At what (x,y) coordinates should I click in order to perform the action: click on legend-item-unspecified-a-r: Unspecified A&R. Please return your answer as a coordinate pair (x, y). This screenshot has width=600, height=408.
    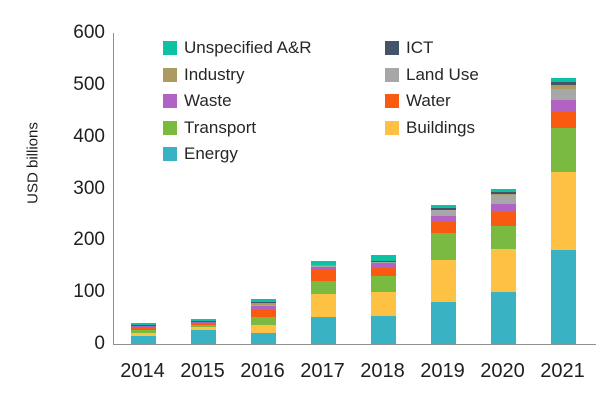
    Looking at the image, I should click on (237, 48).